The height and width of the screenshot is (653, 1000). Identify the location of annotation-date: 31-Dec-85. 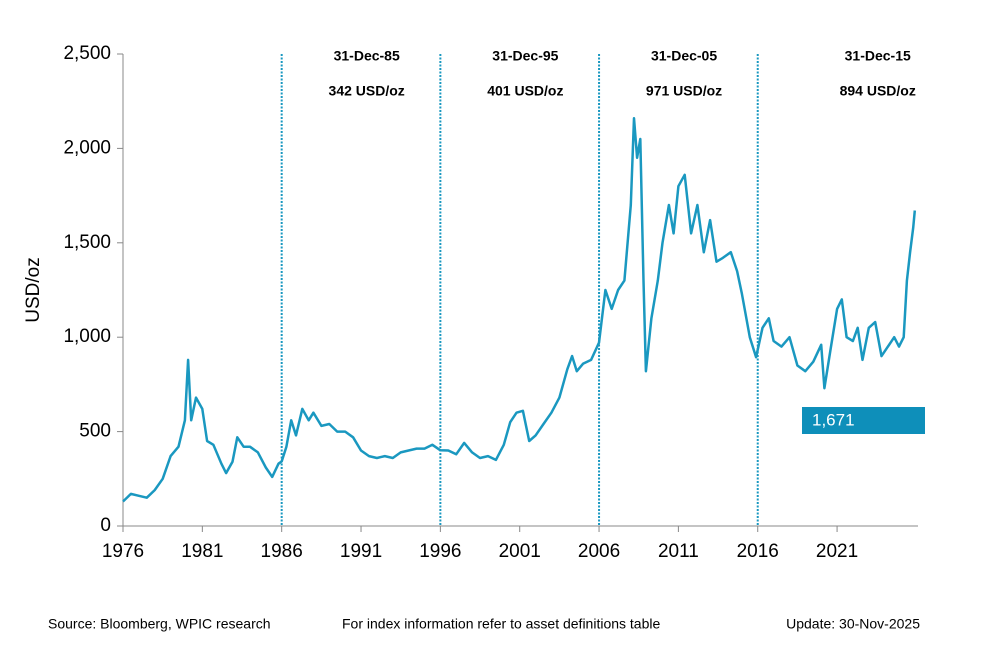
(367, 56).